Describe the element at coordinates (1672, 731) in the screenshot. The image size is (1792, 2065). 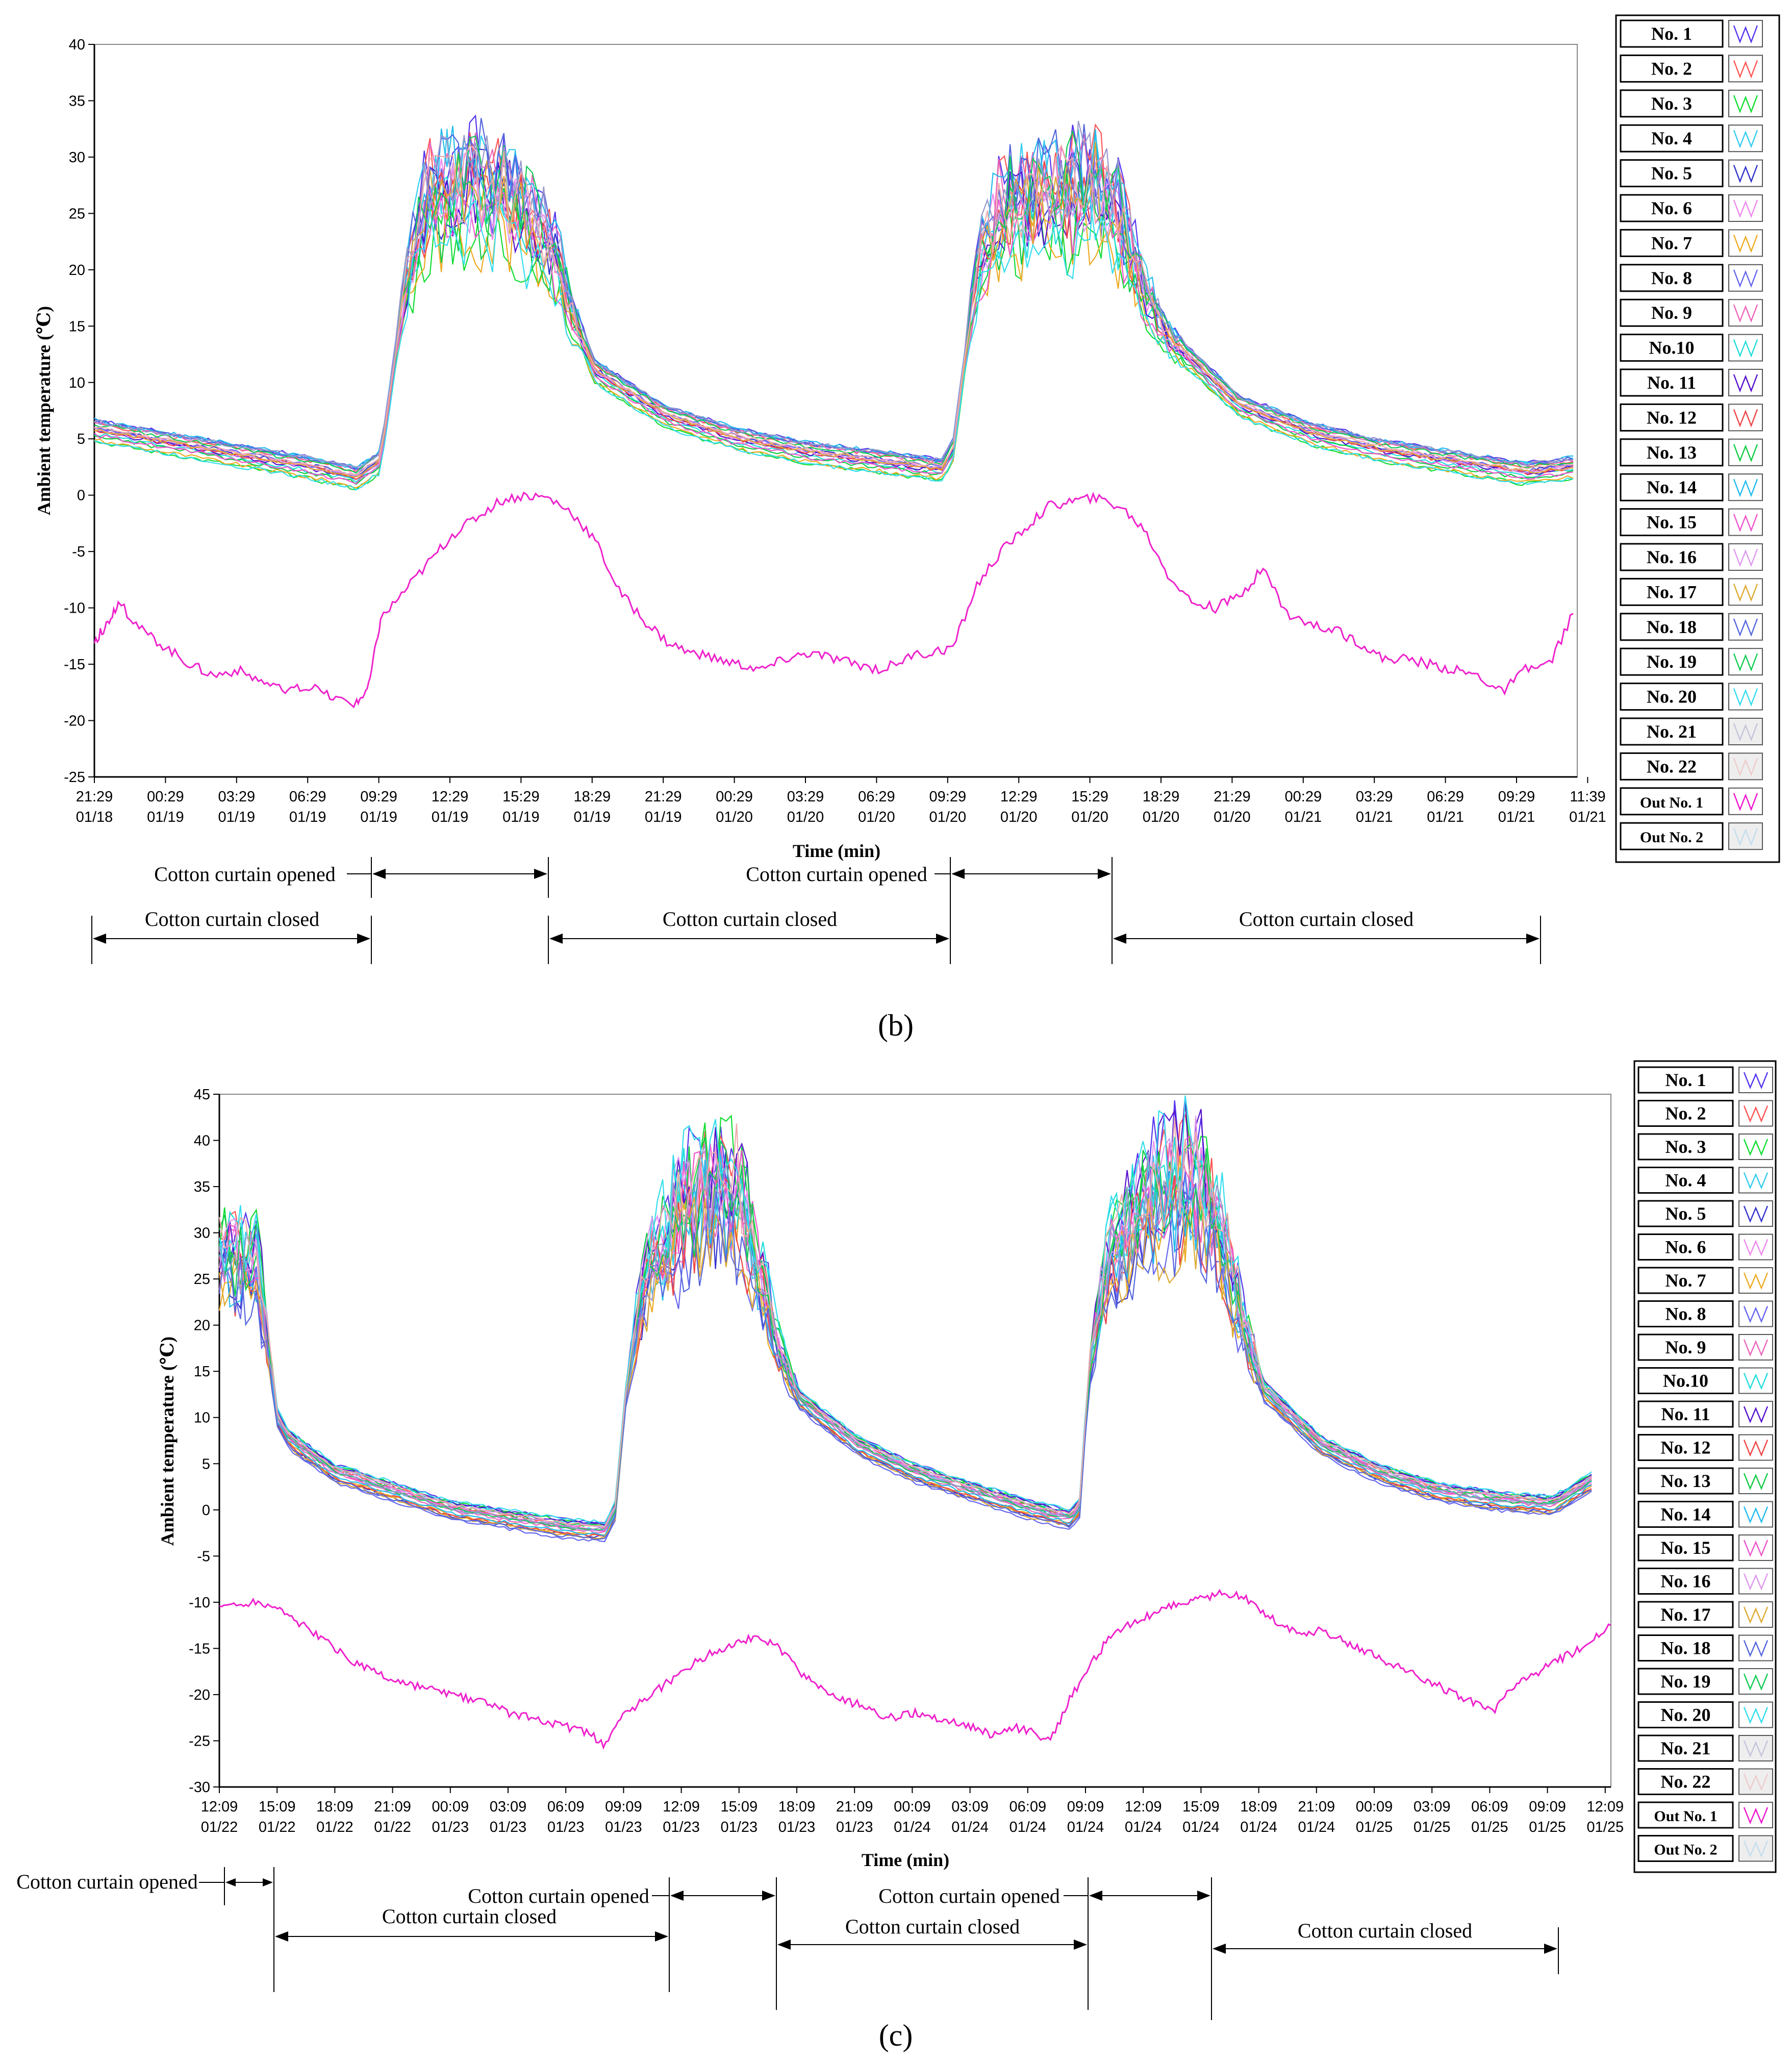
I see `legend-entry-label: No. 21` at that location.